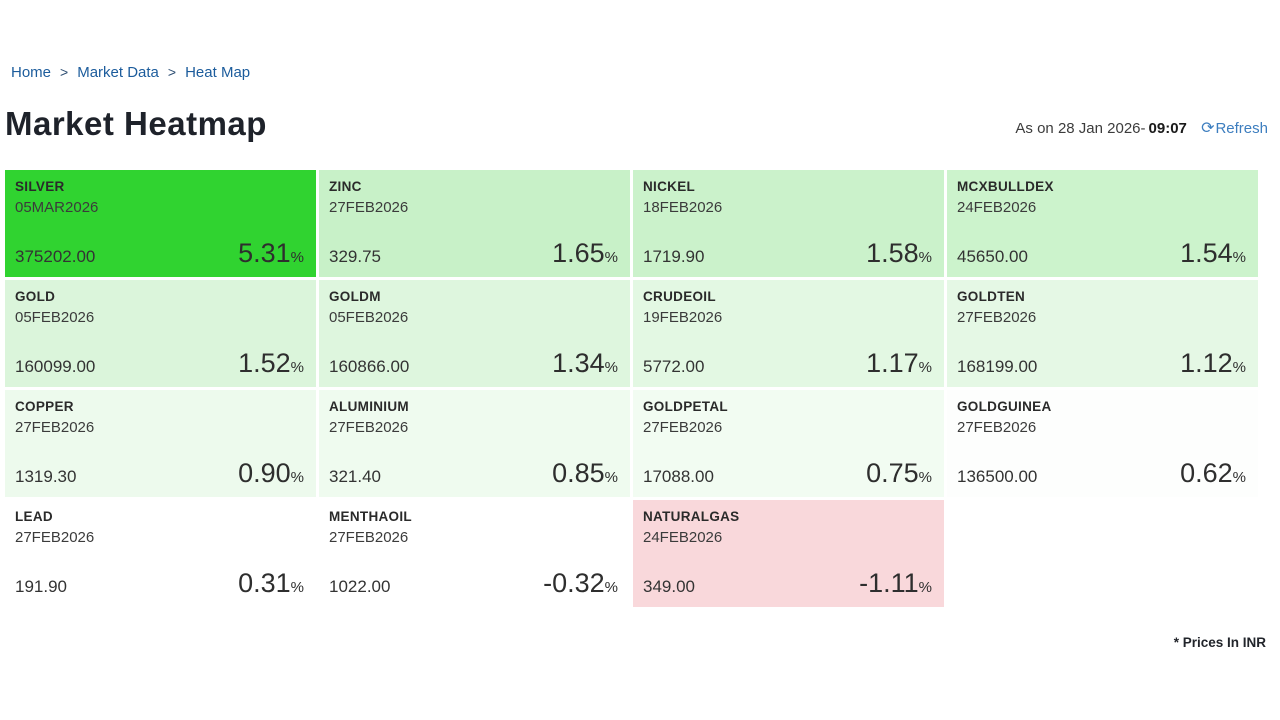 The height and width of the screenshot is (720, 1280). I want to click on as-on-time: 09:07, so click(1167, 128).